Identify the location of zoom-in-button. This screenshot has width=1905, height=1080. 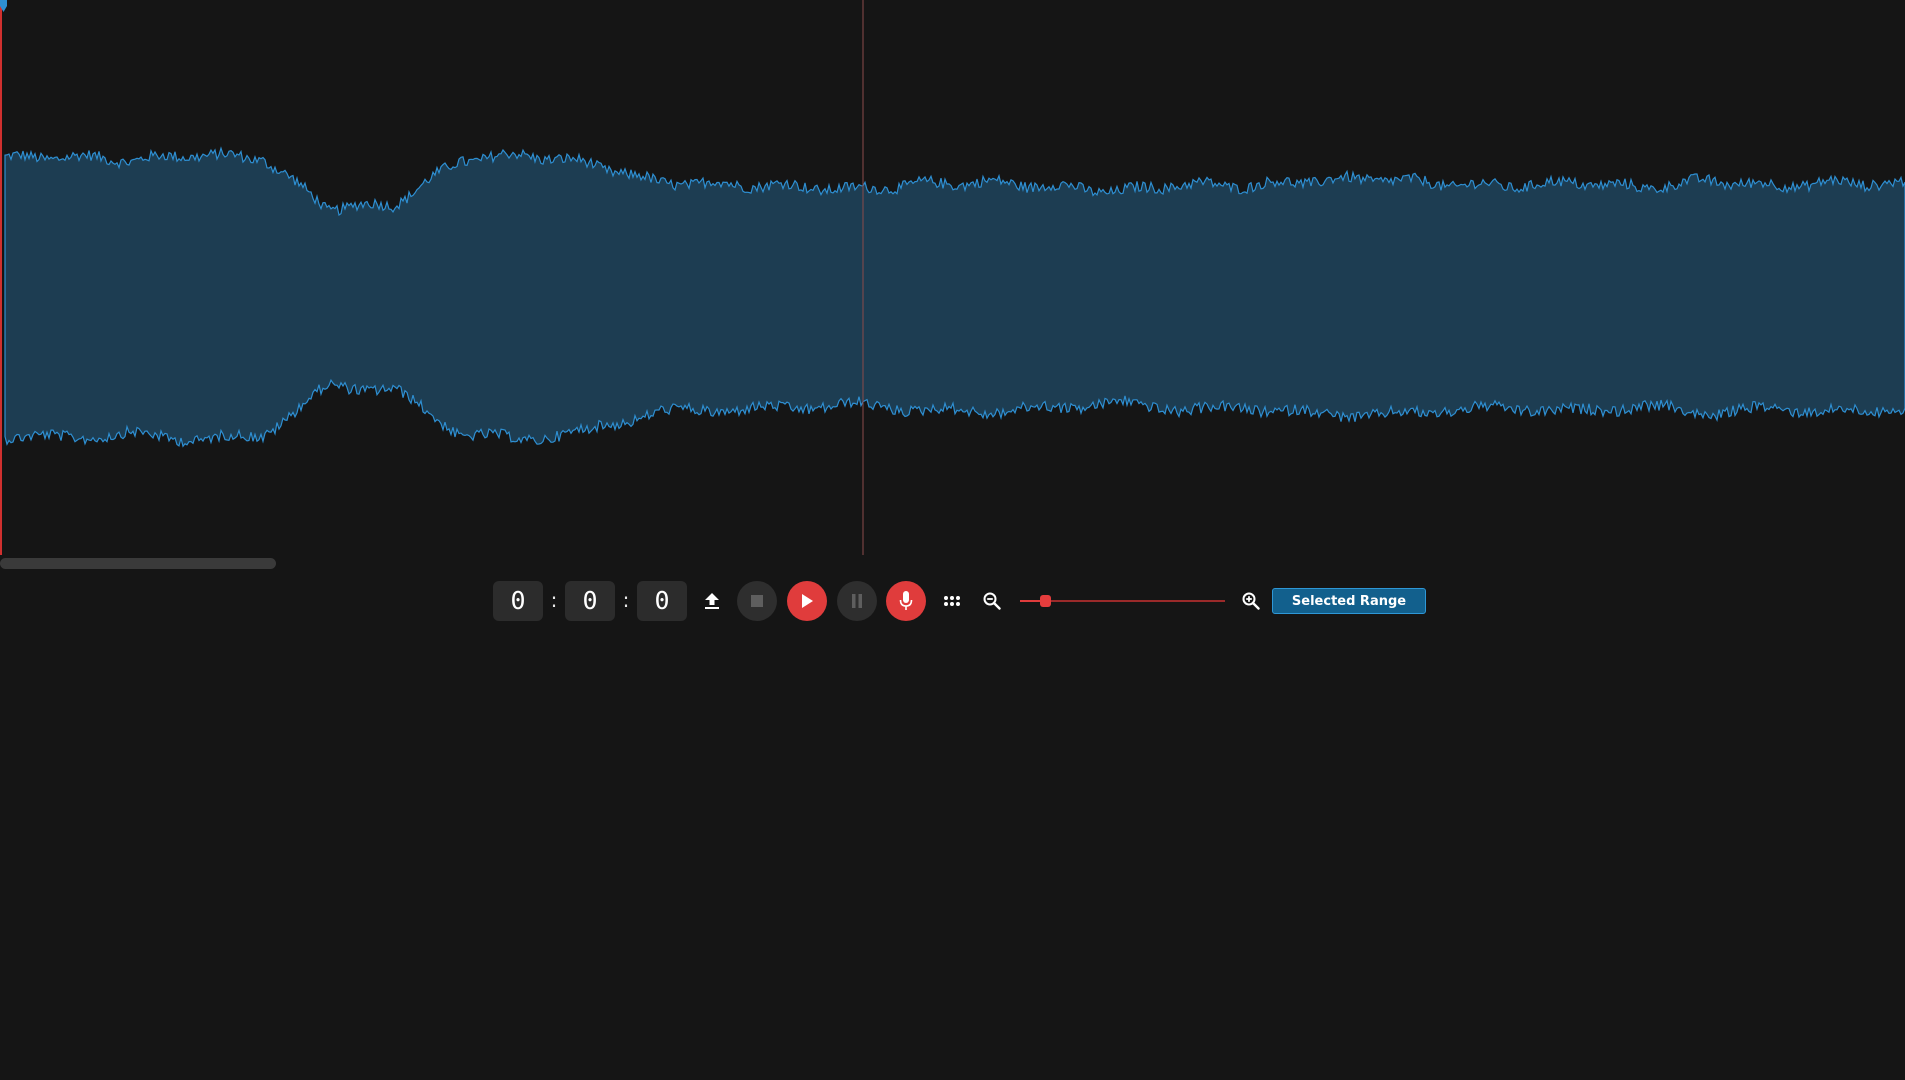
(1251, 601).